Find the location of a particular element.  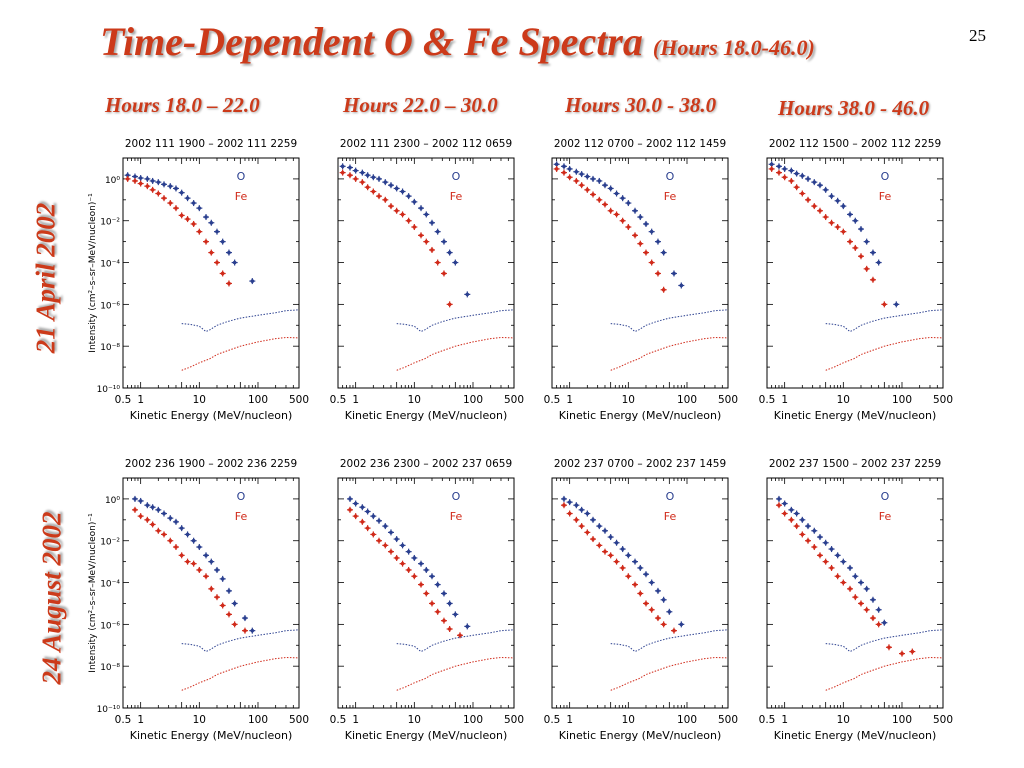

y-tick-label: 10⁰ is located at coordinates (112, 181).